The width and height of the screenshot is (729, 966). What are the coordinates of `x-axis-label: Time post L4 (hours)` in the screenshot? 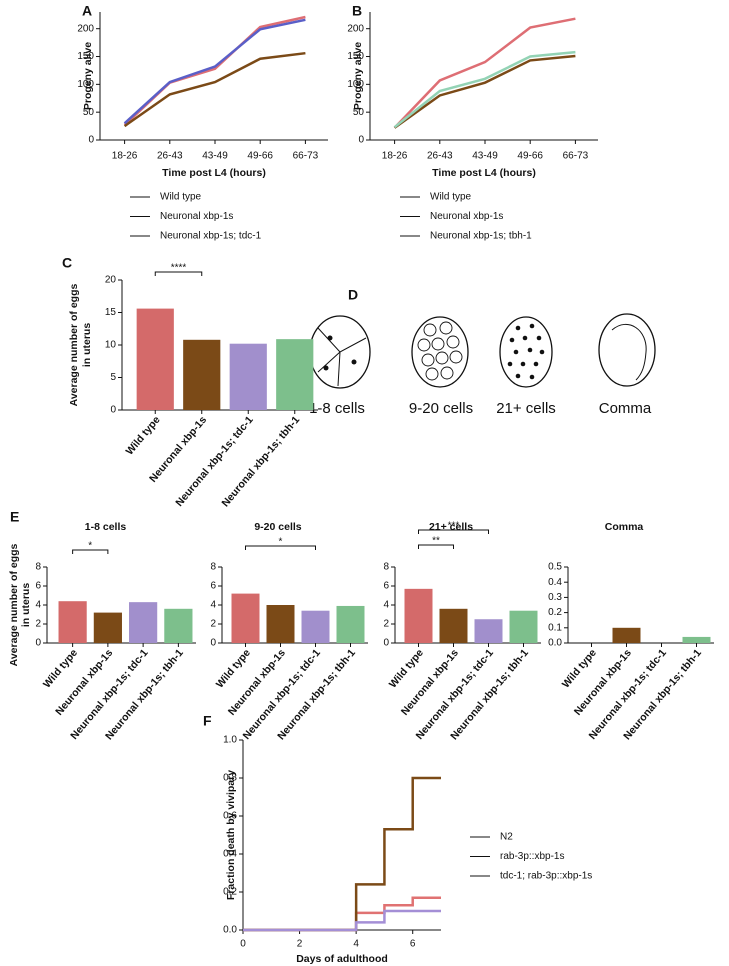 It's located at (484, 173).